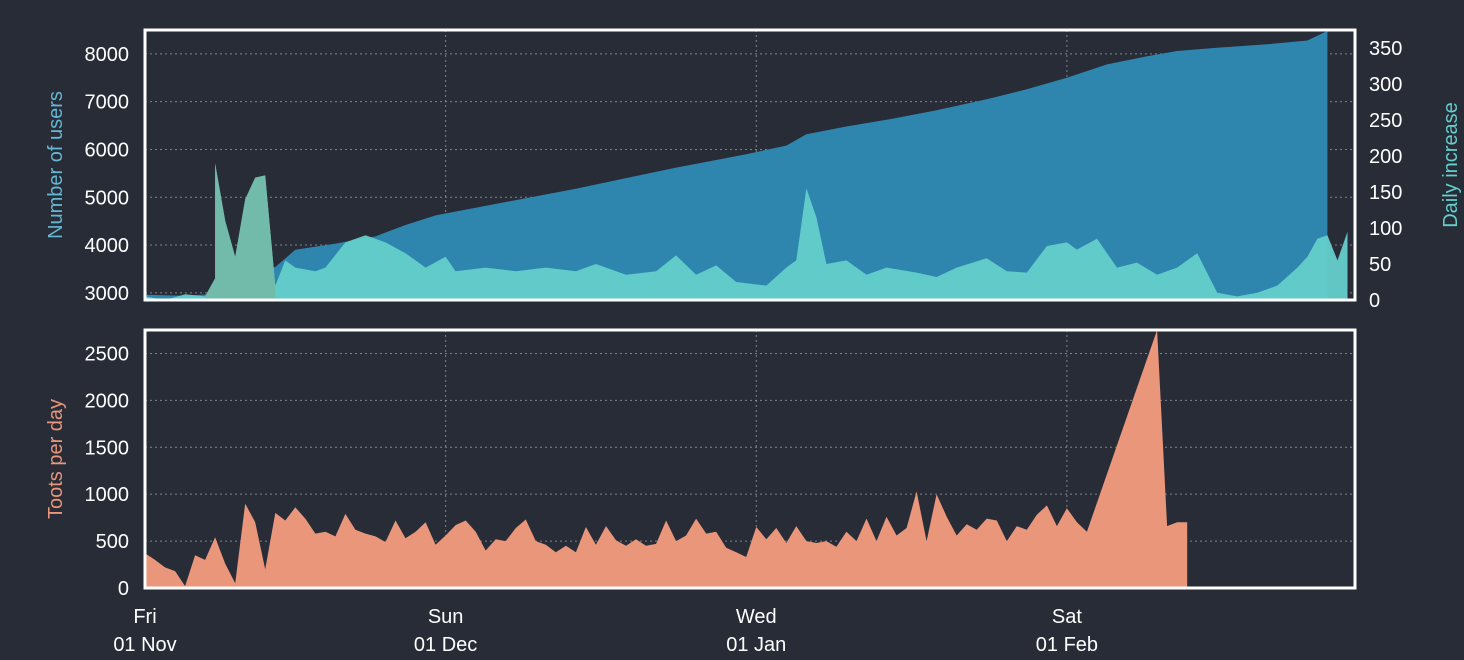  What do you see at coordinates (107, 354) in the screenshot?
I see `toots-tick-label: 2500` at bounding box center [107, 354].